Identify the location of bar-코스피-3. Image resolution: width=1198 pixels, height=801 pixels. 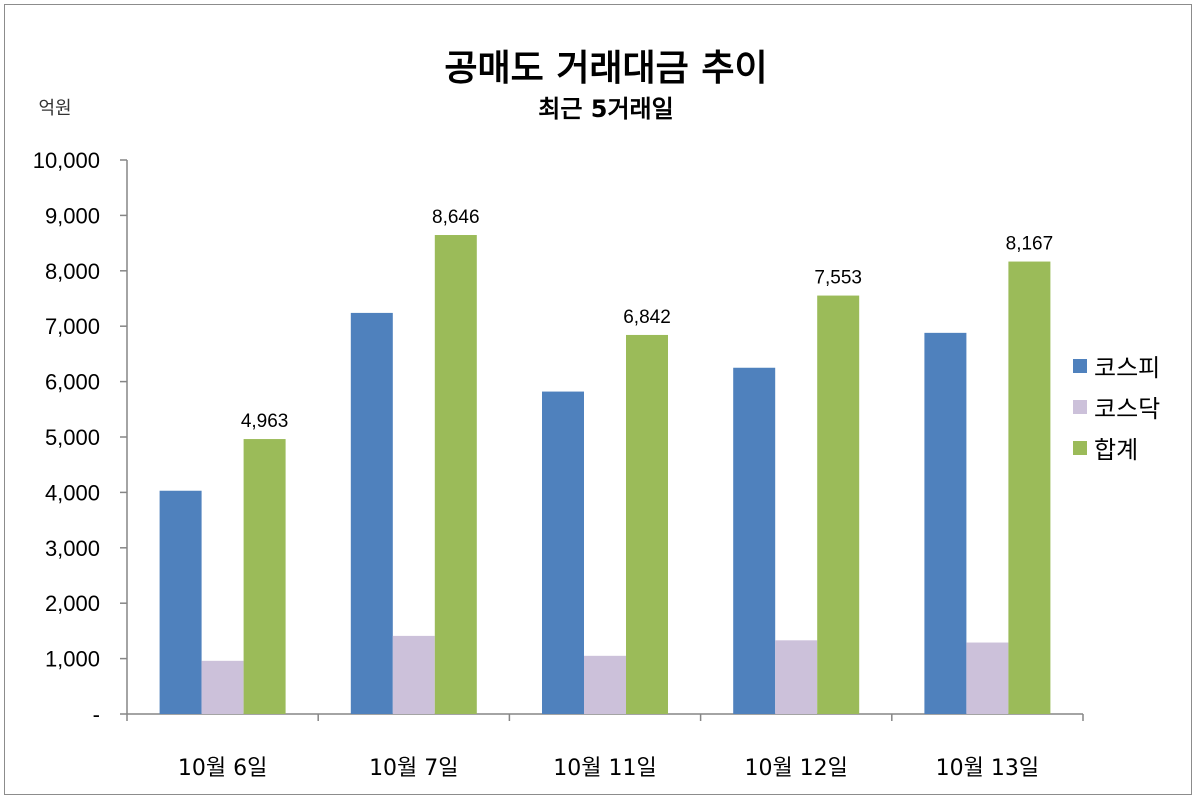
(754, 540).